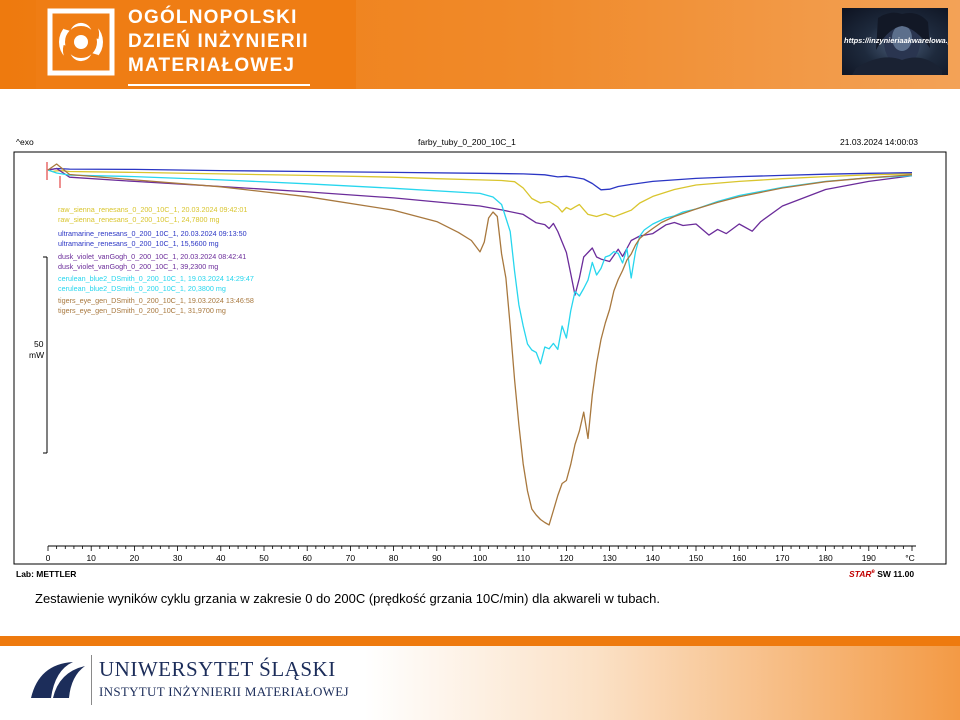 The height and width of the screenshot is (720, 960). Describe the element at coordinates (213, 17) in the screenshot. I see `conference-title-line-1: OGÓLNOPOLSKI` at that location.